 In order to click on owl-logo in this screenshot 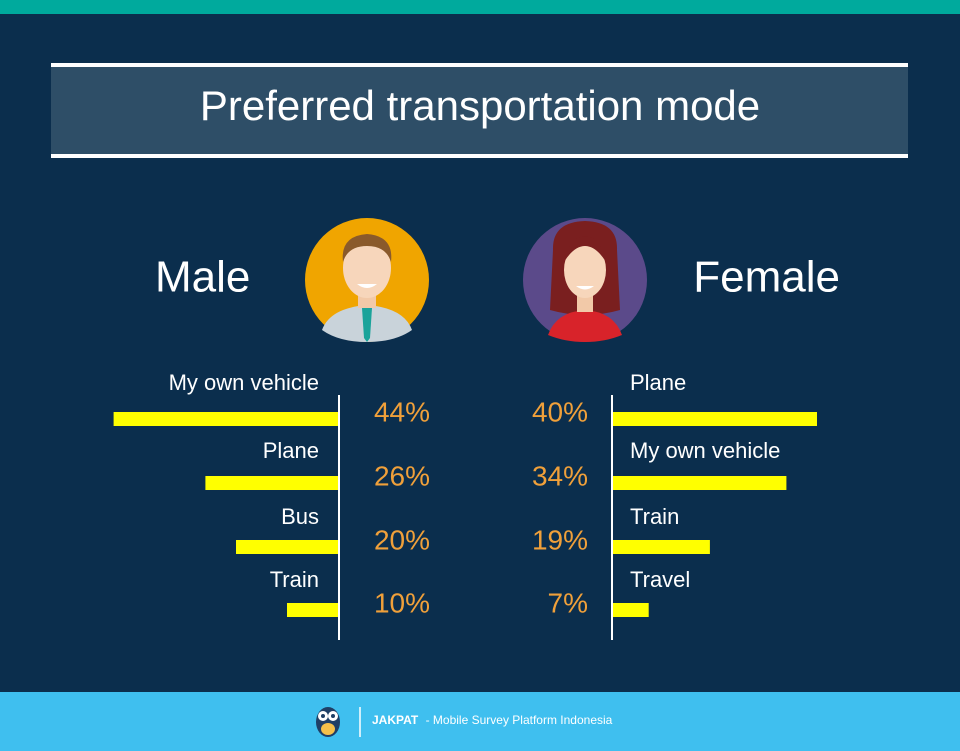, I will do `click(328, 722)`.